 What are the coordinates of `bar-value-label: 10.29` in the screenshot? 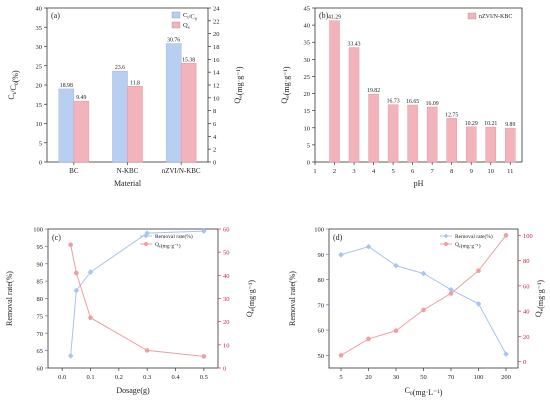 It's located at (471, 124).